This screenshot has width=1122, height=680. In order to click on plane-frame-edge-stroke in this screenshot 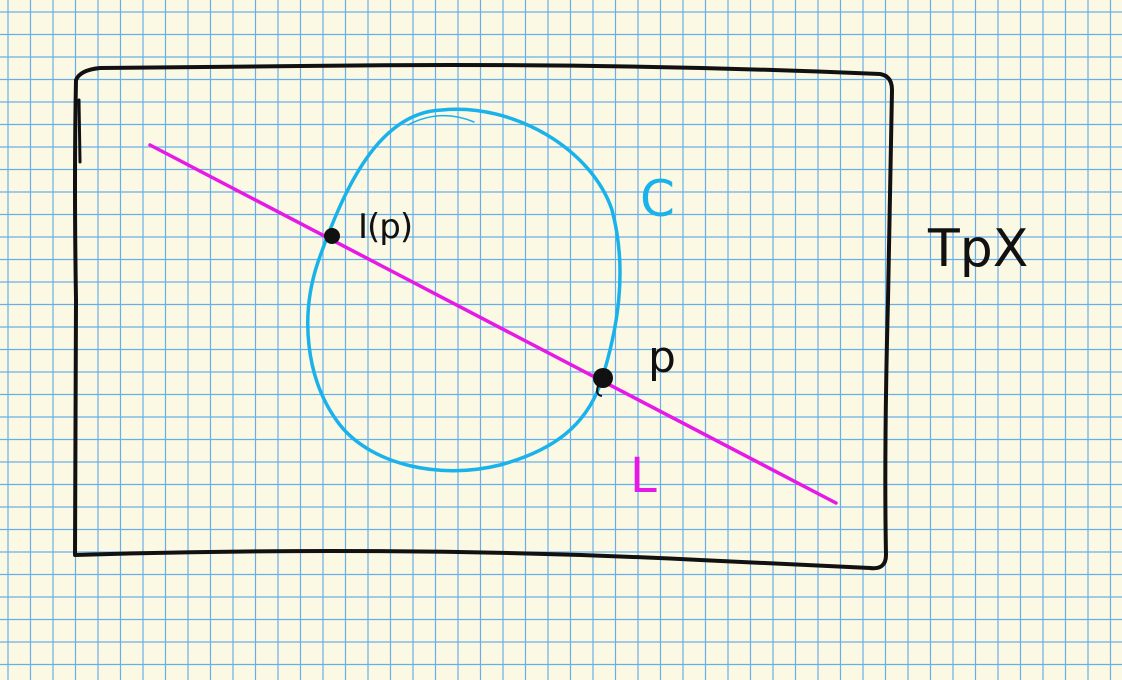, I will do `click(79, 131)`.